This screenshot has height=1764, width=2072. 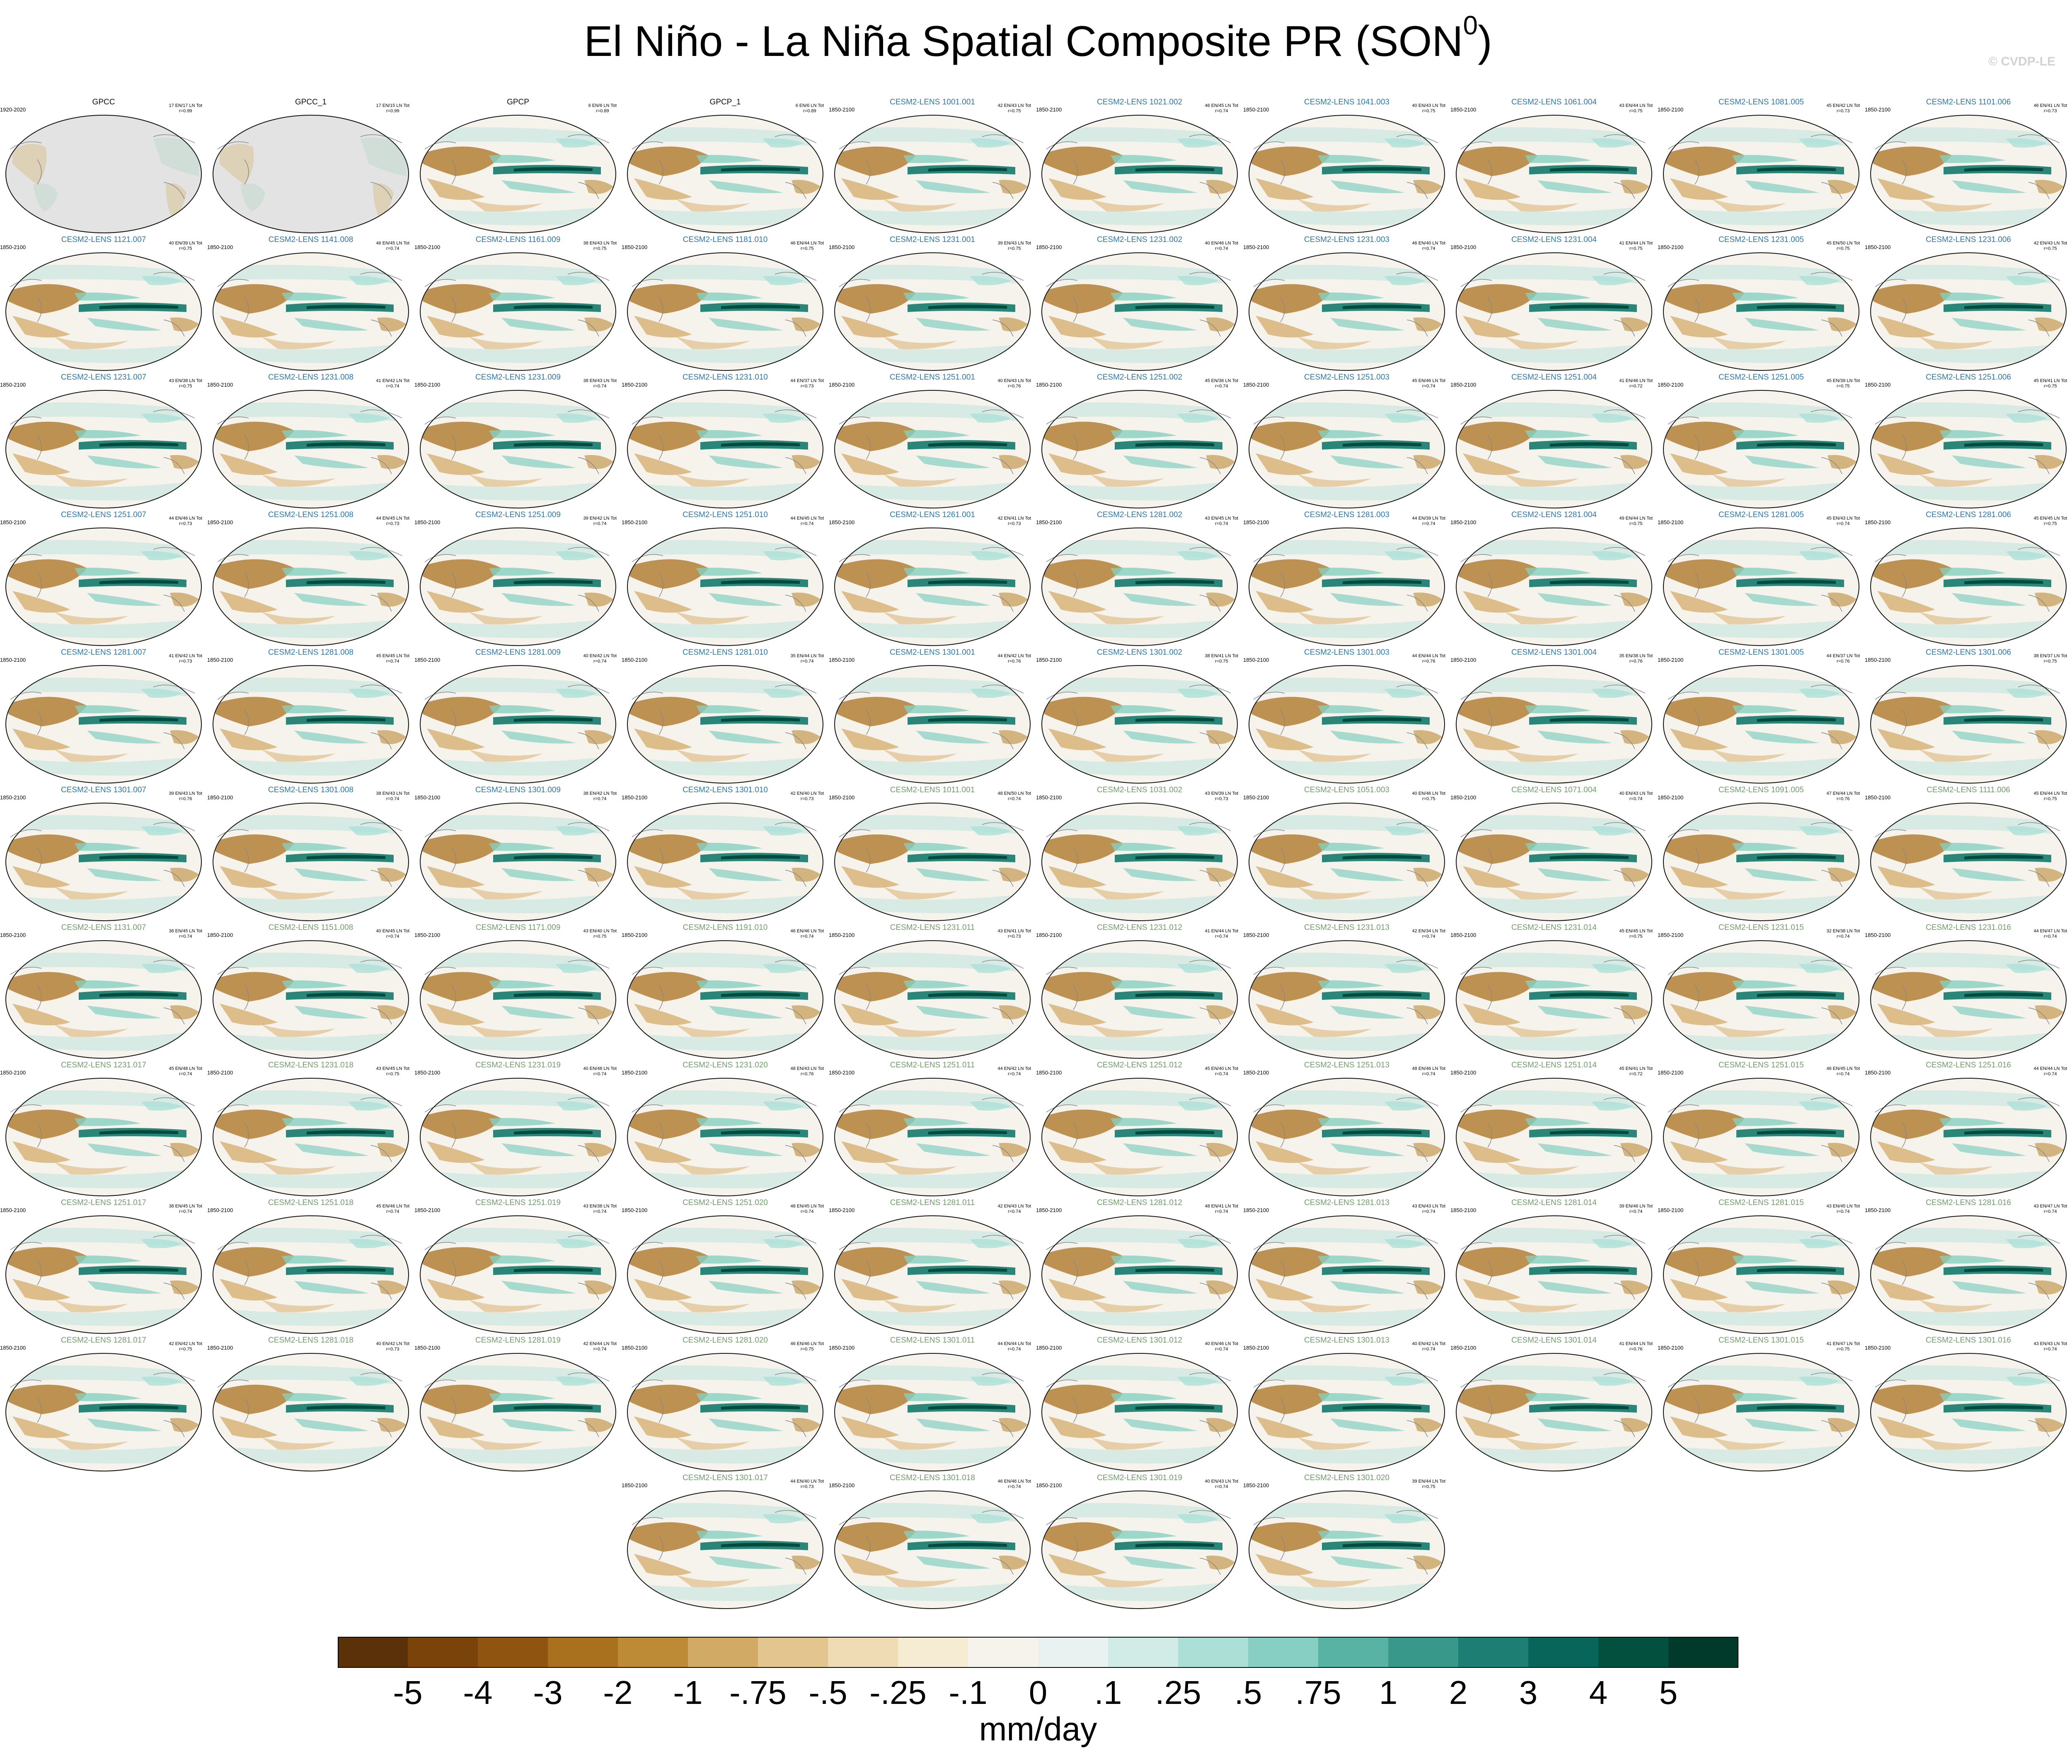 I want to click on event-counts: 44 EN/39 LN Tot, so click(x=1428, y=518).